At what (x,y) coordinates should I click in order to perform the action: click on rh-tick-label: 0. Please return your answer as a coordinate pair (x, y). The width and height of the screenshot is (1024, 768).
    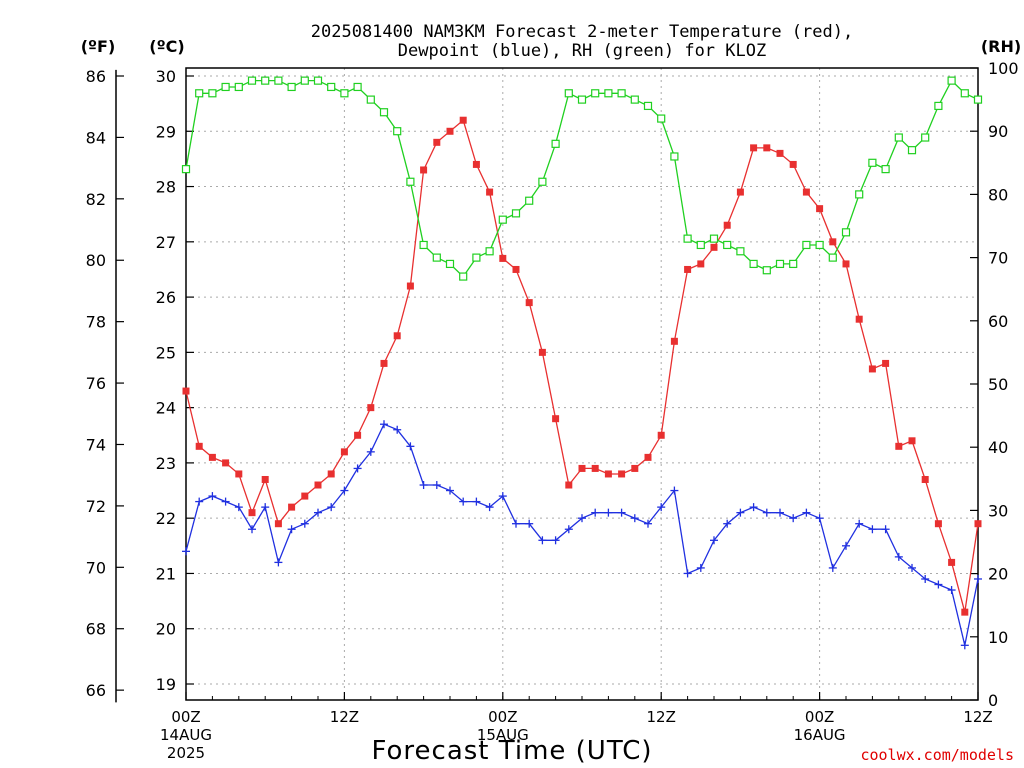
    Looking at the image, I should click on (993, 700).